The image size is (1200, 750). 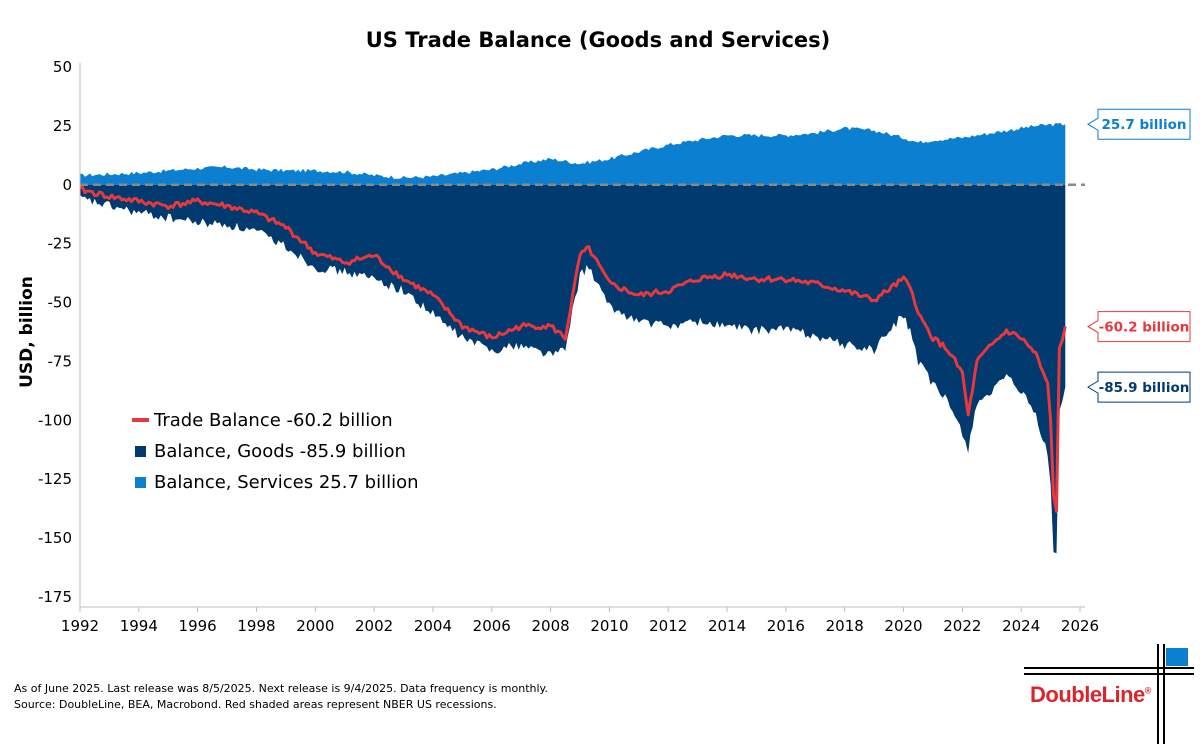 I want to click on doubleline-logo, so click(x=1109, y=694).